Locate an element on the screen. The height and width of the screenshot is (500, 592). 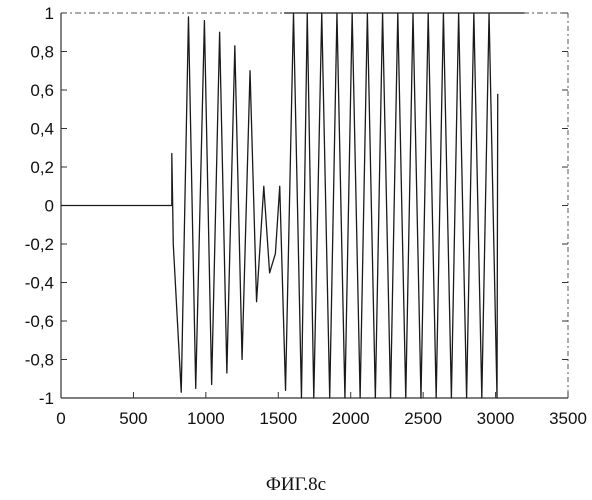
y-tick-label: 0 is located at coordinates (49, 206).